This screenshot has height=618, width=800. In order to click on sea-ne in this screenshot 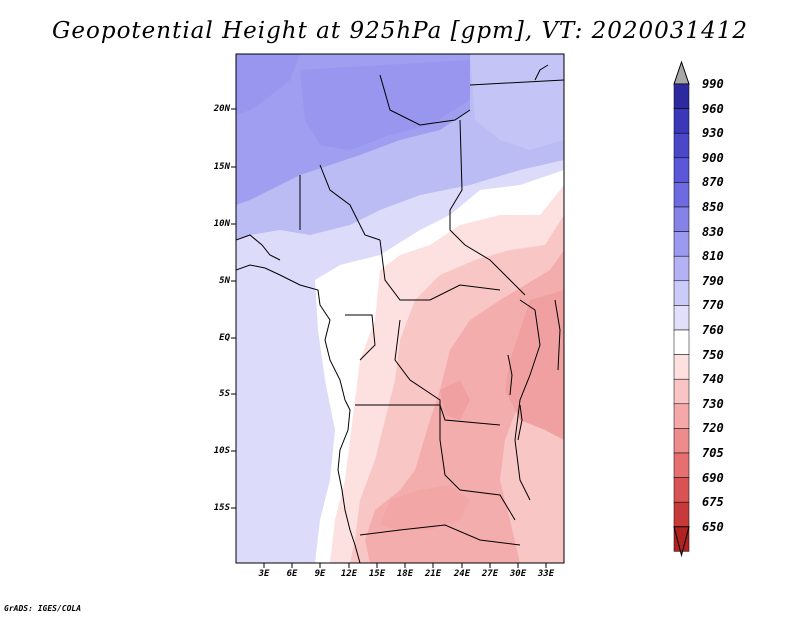, I will do `click(541, 72)`.